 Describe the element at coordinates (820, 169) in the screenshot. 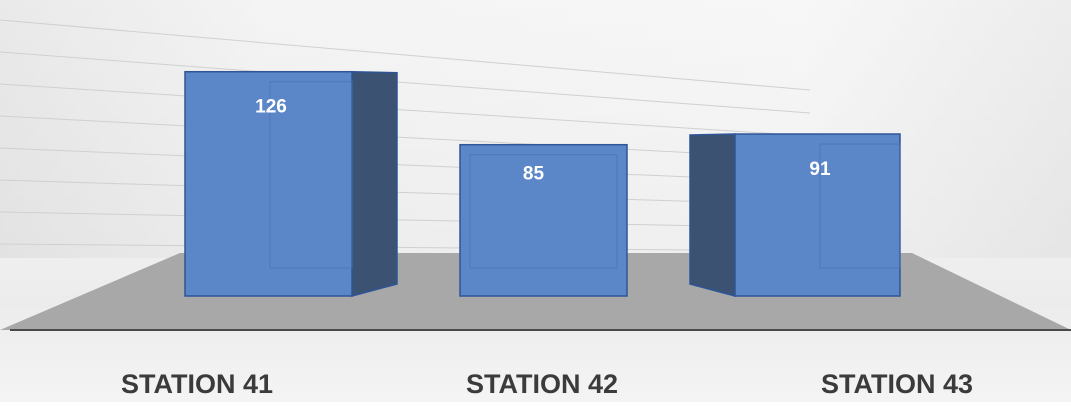

I see `bar-value-label: 91` at that location.